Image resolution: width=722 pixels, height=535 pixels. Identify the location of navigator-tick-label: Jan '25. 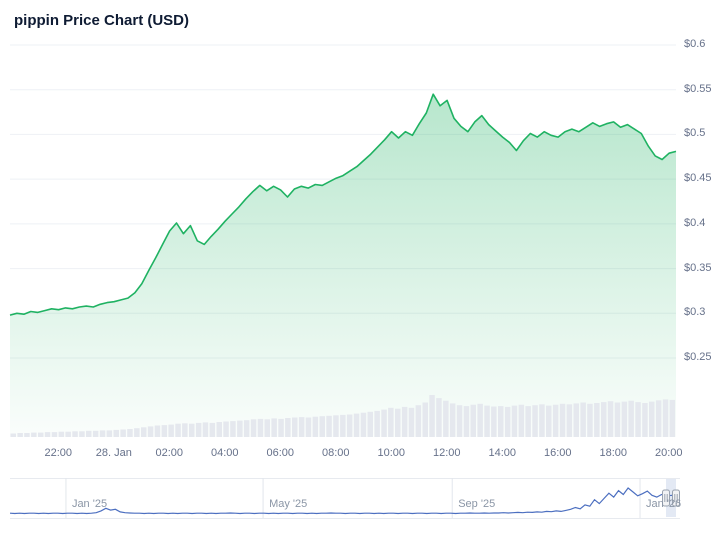
(89, 504).